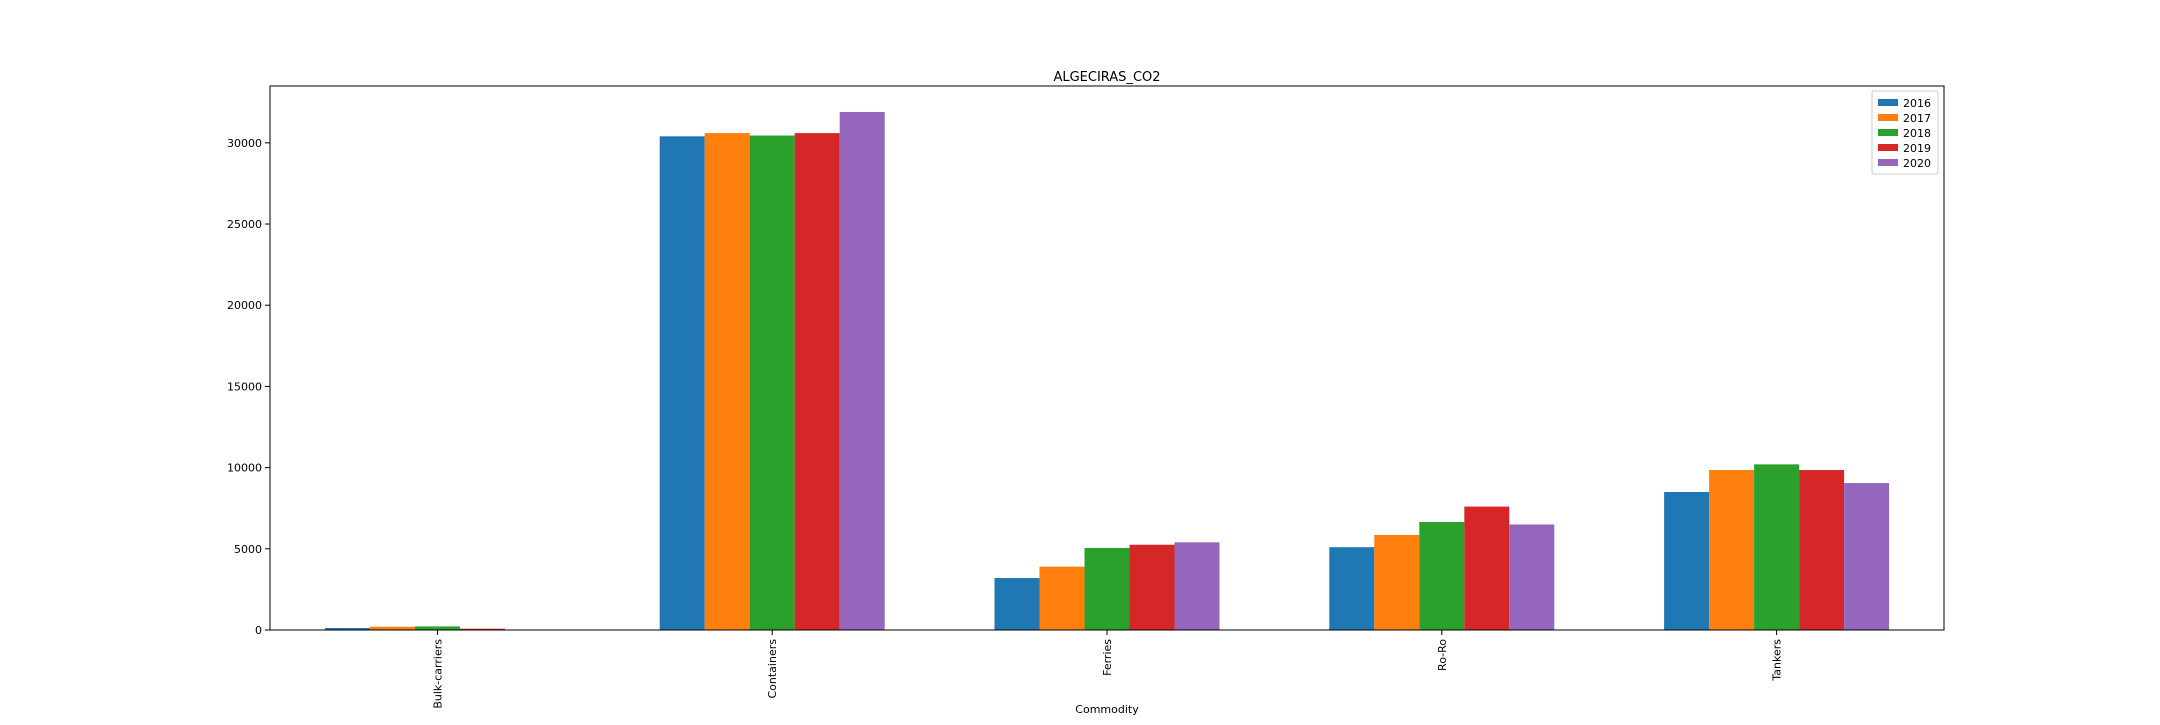 The height and width of the screenshot is (725, 2160). What do you see at coordinates (437, 628) in the screenshot?
I see `bar-bulk-carriers-2018` at bounding box center [437, 628].